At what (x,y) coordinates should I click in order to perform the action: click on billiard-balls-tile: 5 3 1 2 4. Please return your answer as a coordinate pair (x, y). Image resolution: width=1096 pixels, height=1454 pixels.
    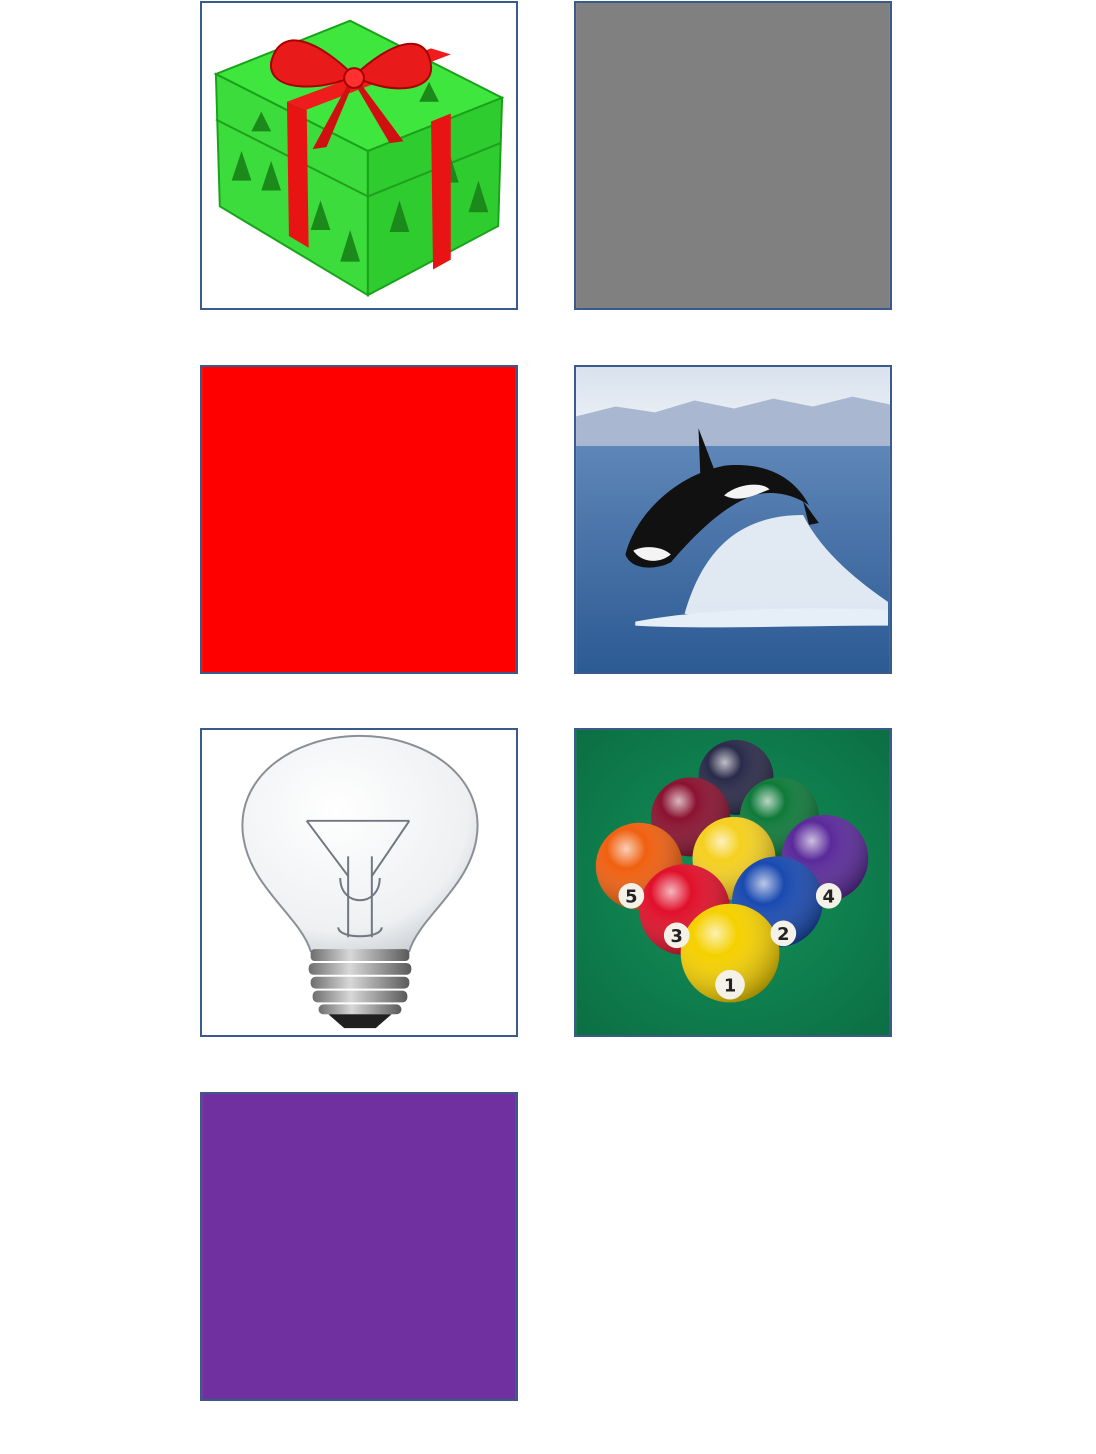
    Looking at the image, I should click on (733, 882).